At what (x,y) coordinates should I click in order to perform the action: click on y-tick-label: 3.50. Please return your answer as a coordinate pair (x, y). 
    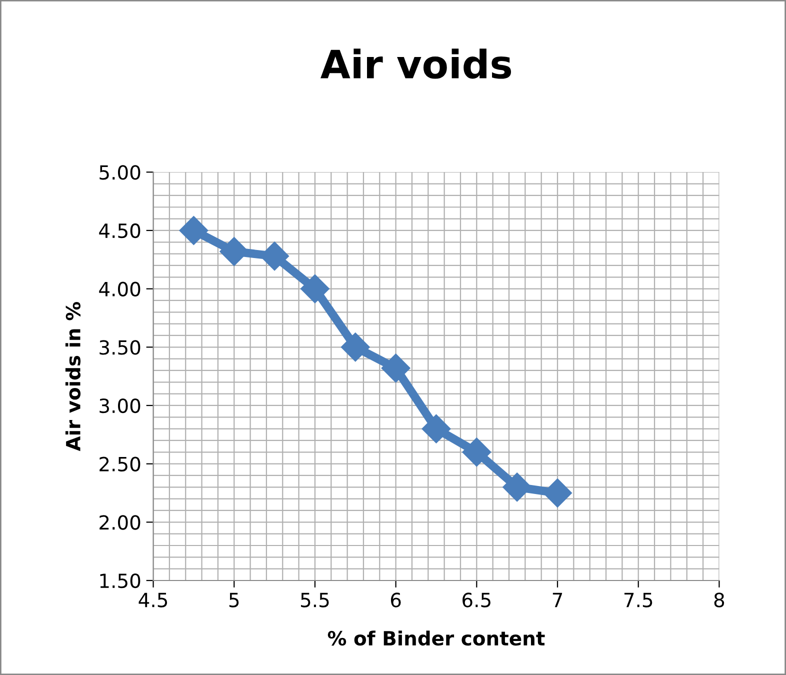
    Looking at the image, I should click on (120, 347).